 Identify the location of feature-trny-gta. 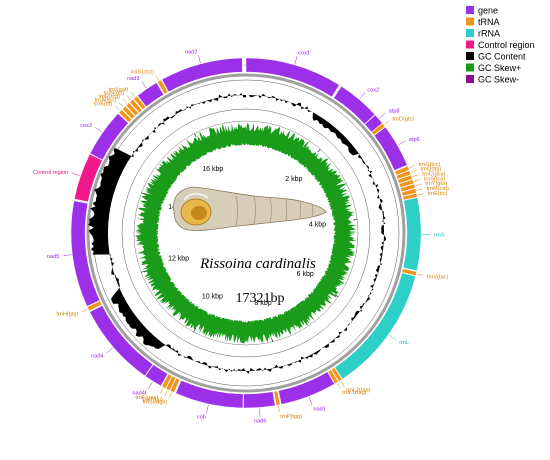
(408, 187).